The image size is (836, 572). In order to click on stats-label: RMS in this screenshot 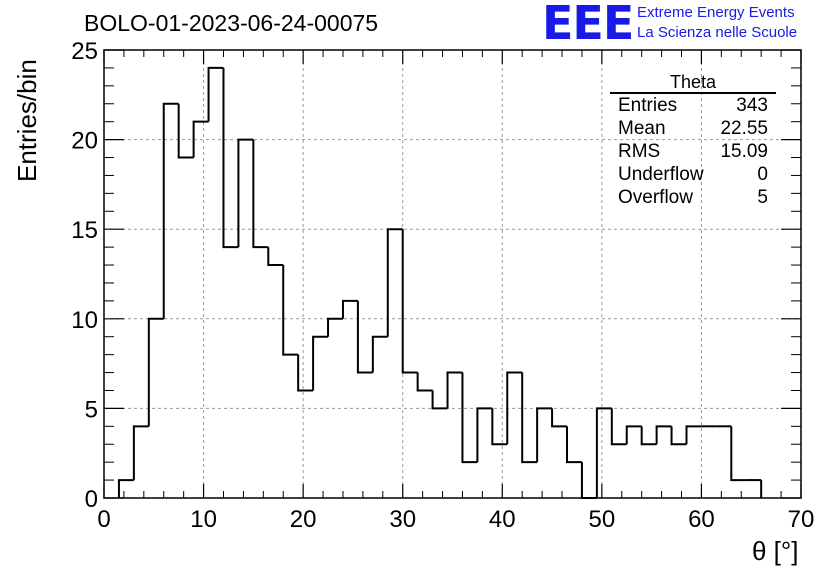, I will do `click(639, 151)`.